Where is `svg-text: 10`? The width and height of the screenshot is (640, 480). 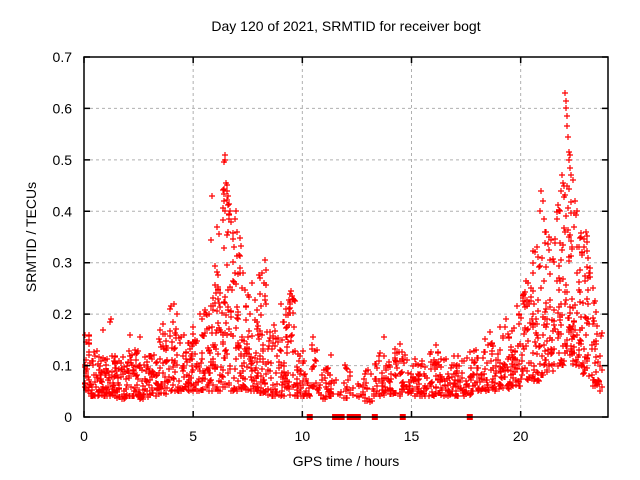
svg-text: 10 is located at coordinates (303, 436).